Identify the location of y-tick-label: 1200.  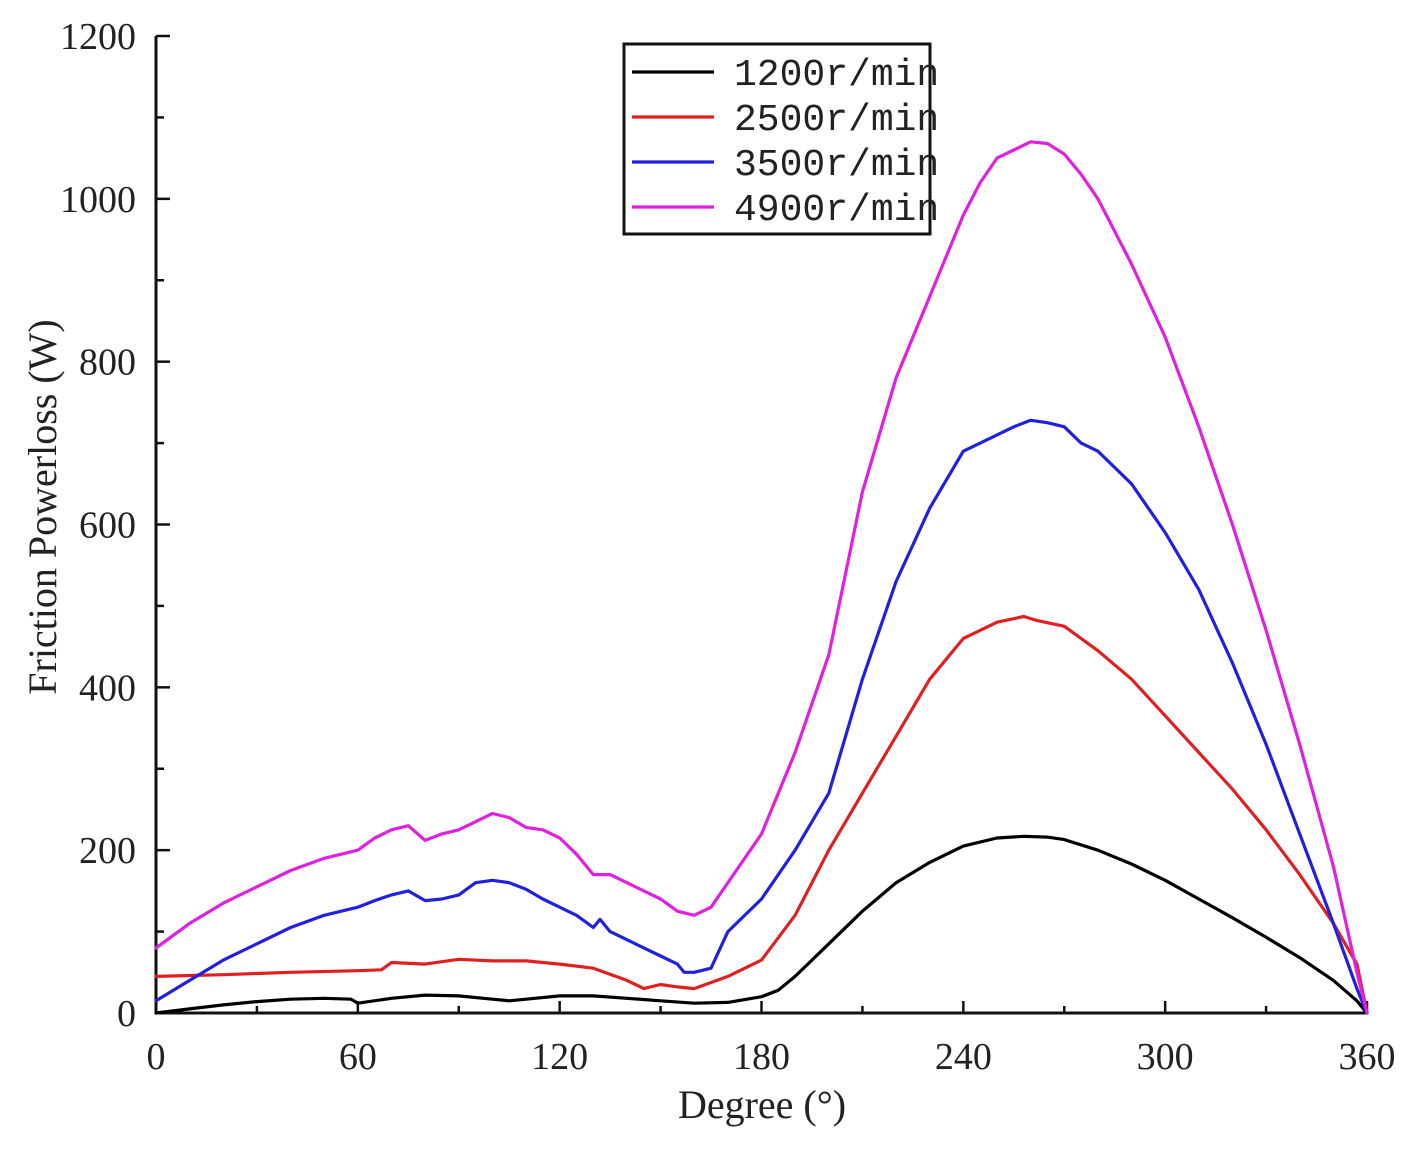
(98, 37).